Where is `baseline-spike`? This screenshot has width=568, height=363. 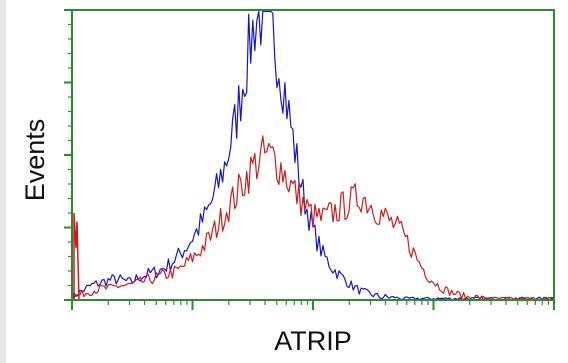
baseline-spike is located at coordinates (76, 256).